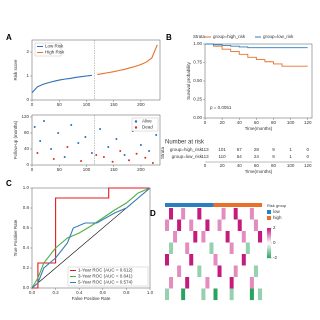 The height and width of the screenshot is (320, 320). I want to click on y-tick-label: 0.75, so click(197, 62).